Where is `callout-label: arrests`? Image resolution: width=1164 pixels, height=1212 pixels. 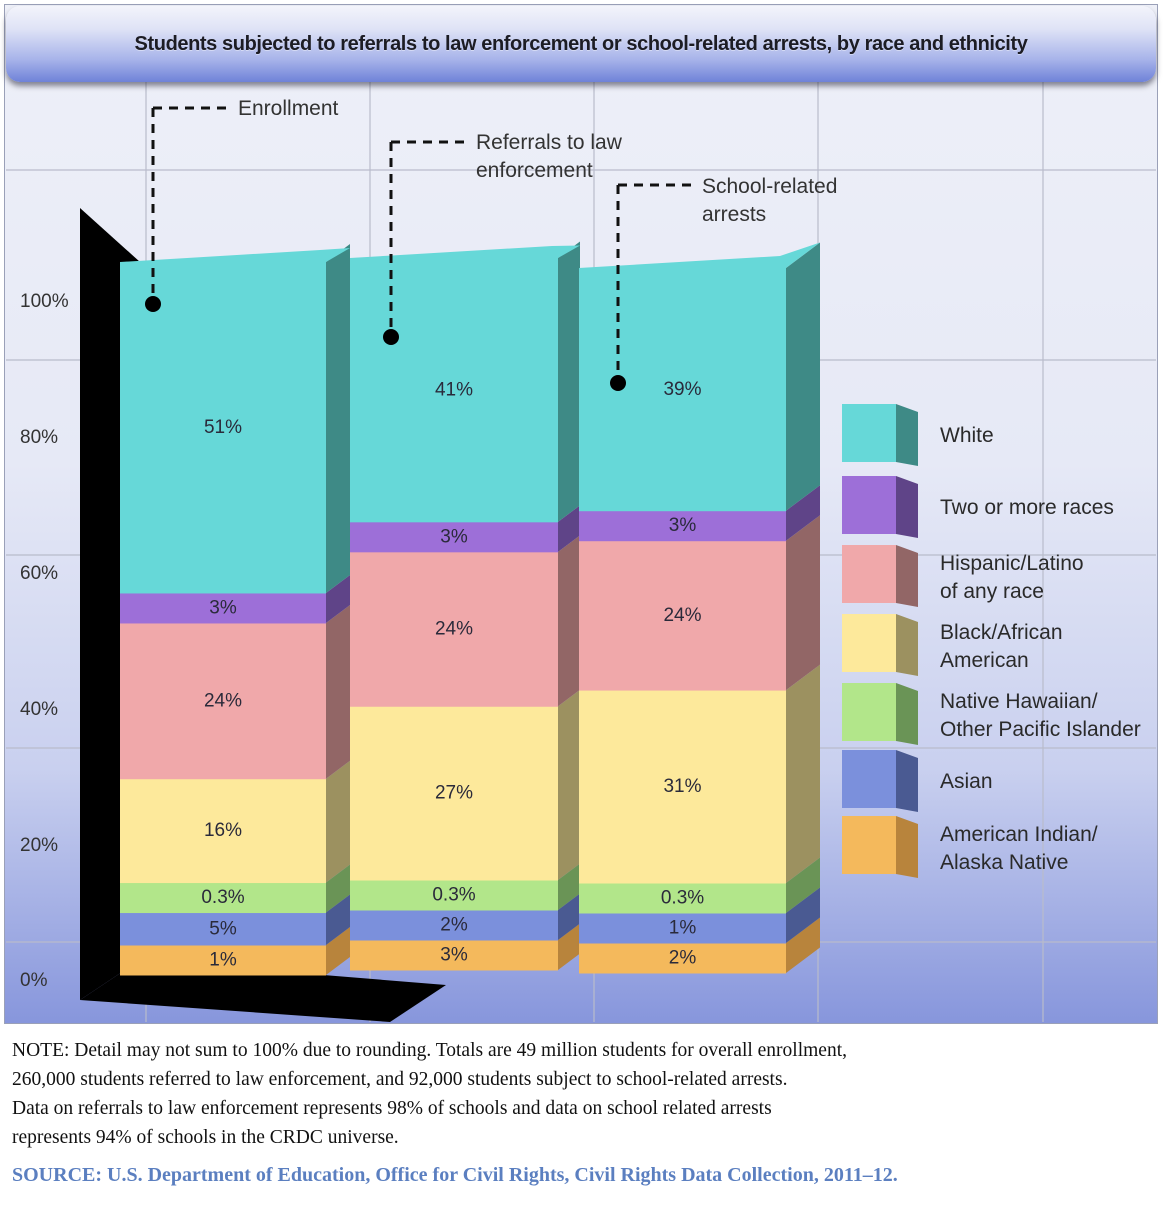
callout-label: arrests is located at coordinates (734, 214).